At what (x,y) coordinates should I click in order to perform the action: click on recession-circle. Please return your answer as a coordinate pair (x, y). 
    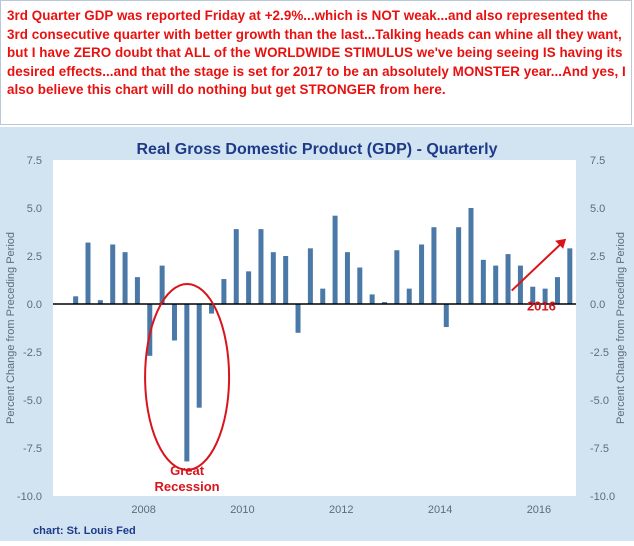
    Looking at the image, I should click on (187, 376).